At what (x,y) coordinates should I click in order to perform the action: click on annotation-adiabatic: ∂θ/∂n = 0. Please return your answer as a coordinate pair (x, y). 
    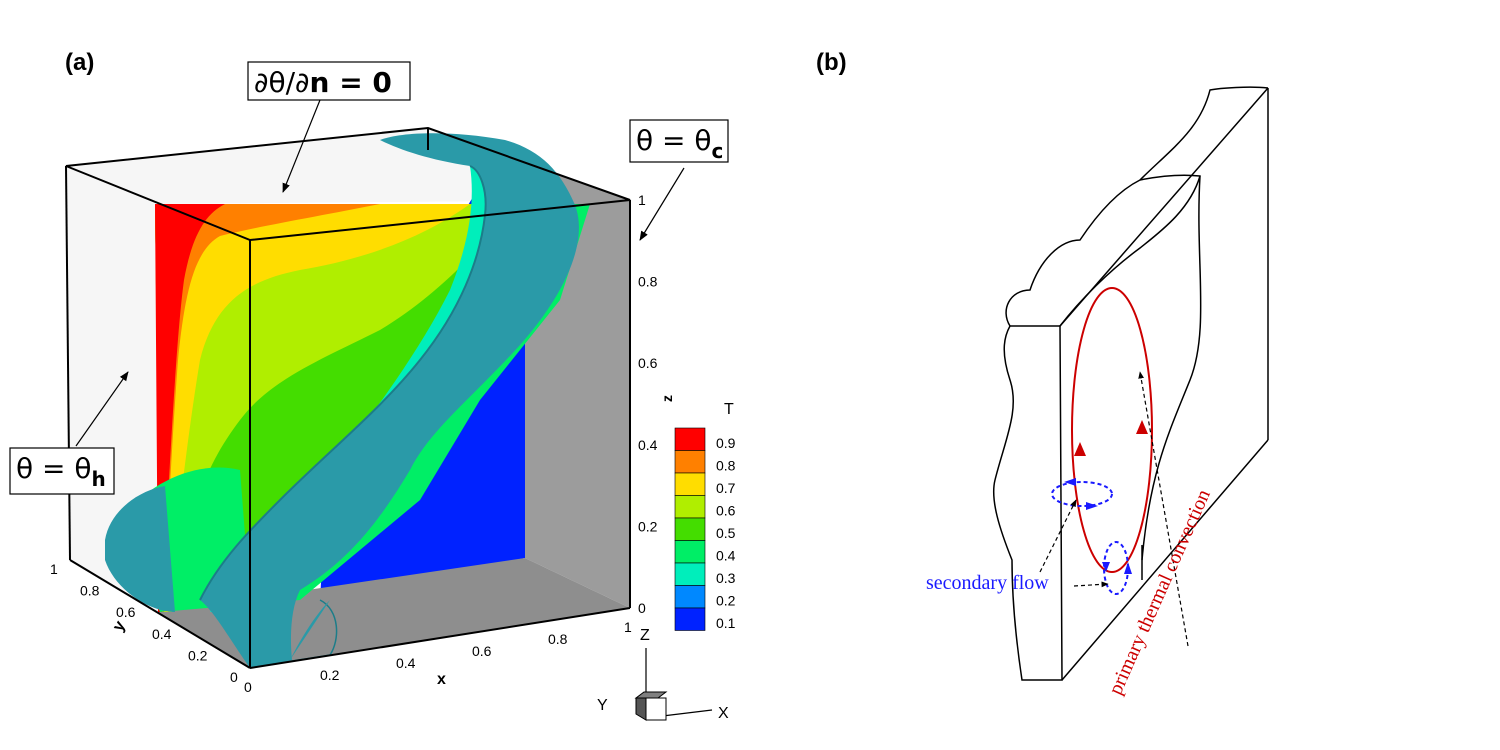
    Looking at the image, I should click on (329, 127).